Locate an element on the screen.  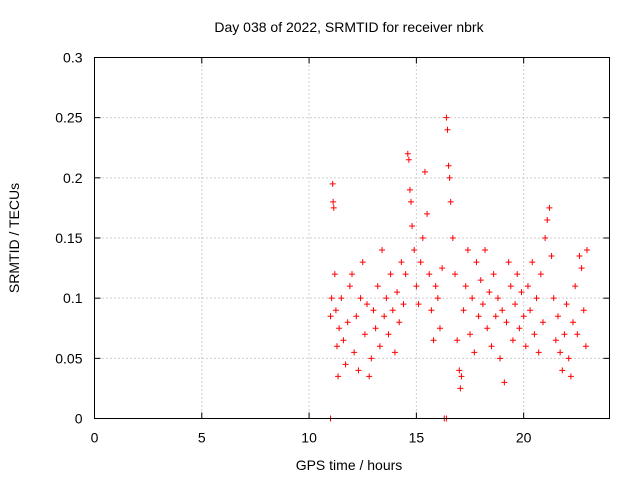
y-tick-label: 0 is located at coordinates (79, 419).